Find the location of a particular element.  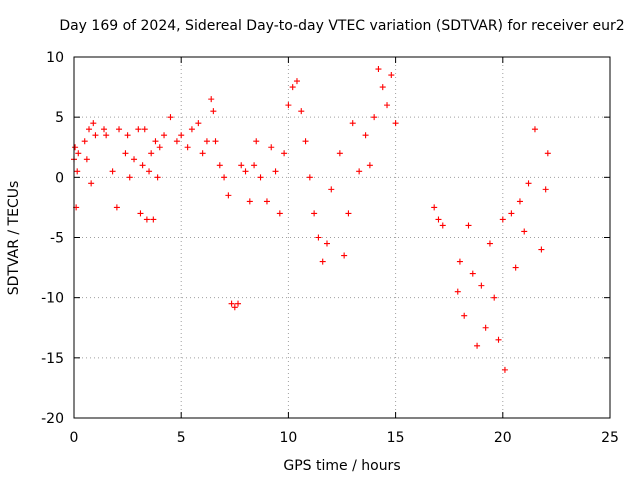

y-tick-label: -5 is located at coordinates (57, 239).